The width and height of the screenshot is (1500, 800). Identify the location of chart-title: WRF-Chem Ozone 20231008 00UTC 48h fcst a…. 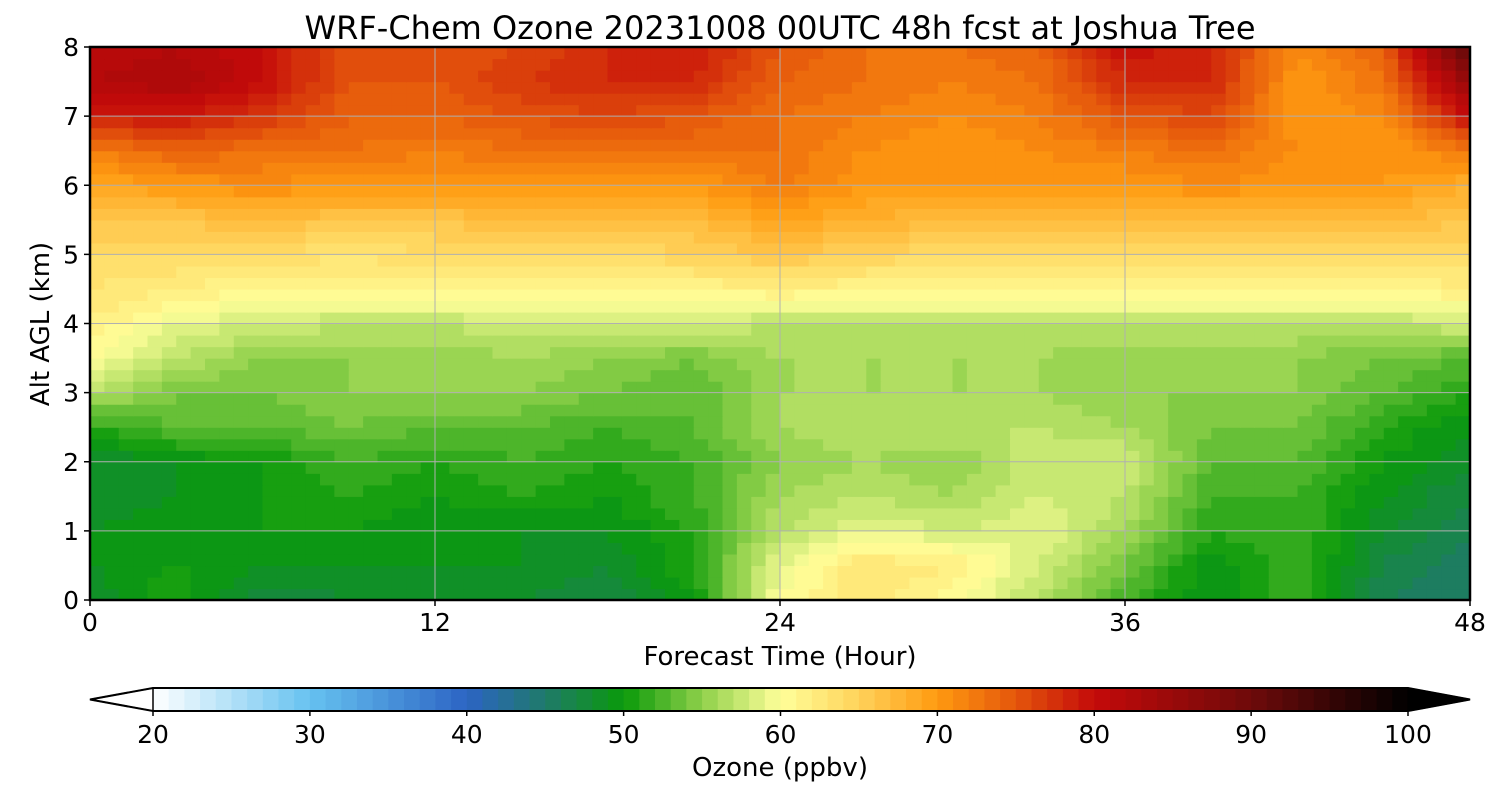
(779, 28).